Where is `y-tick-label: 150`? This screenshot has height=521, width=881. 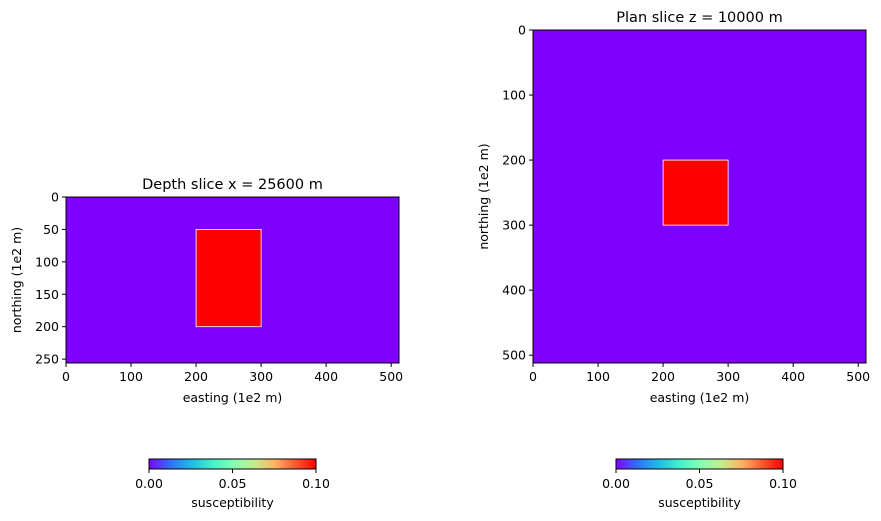 y-tick-label: 150 is located at coordinates (47, 294).